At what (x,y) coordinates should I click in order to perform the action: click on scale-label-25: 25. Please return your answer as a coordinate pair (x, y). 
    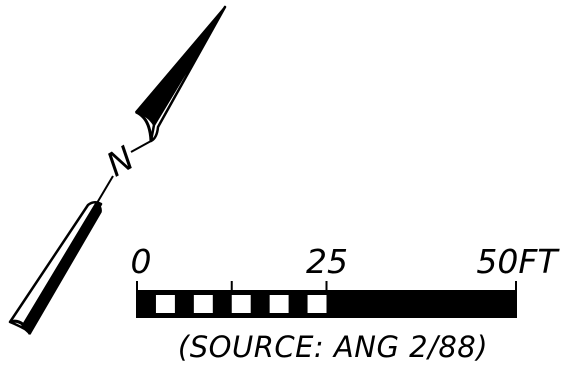
    Looking at the image, I should click on (327, 261).